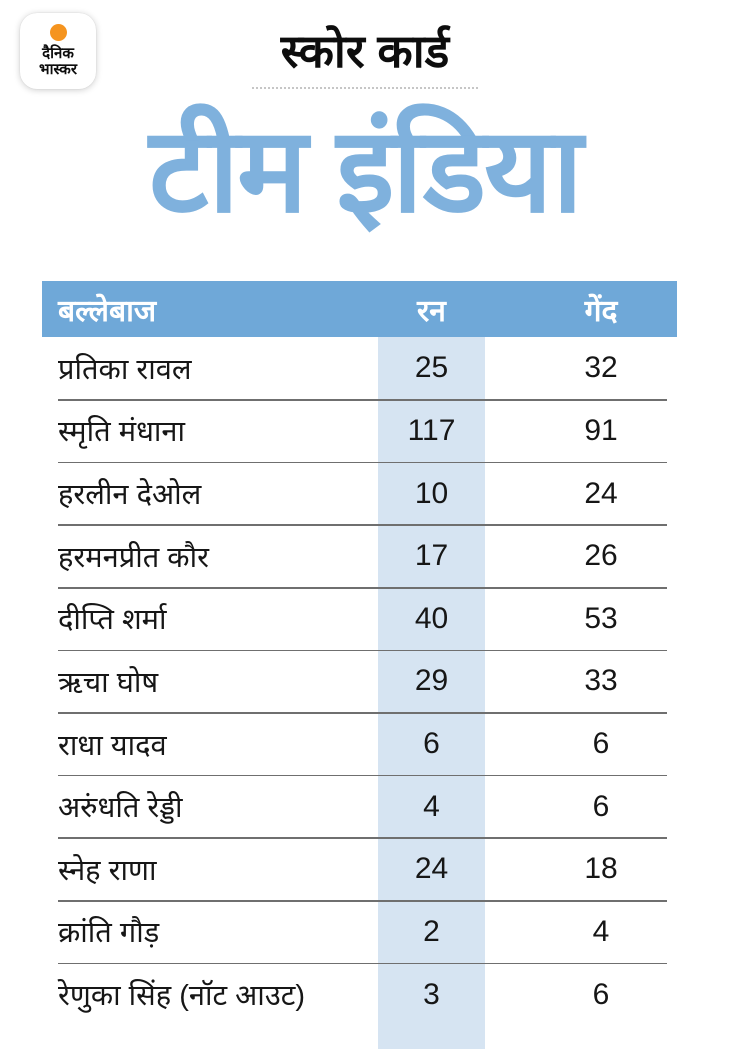  I want to click on balls-value: 18, so click(601, 869).